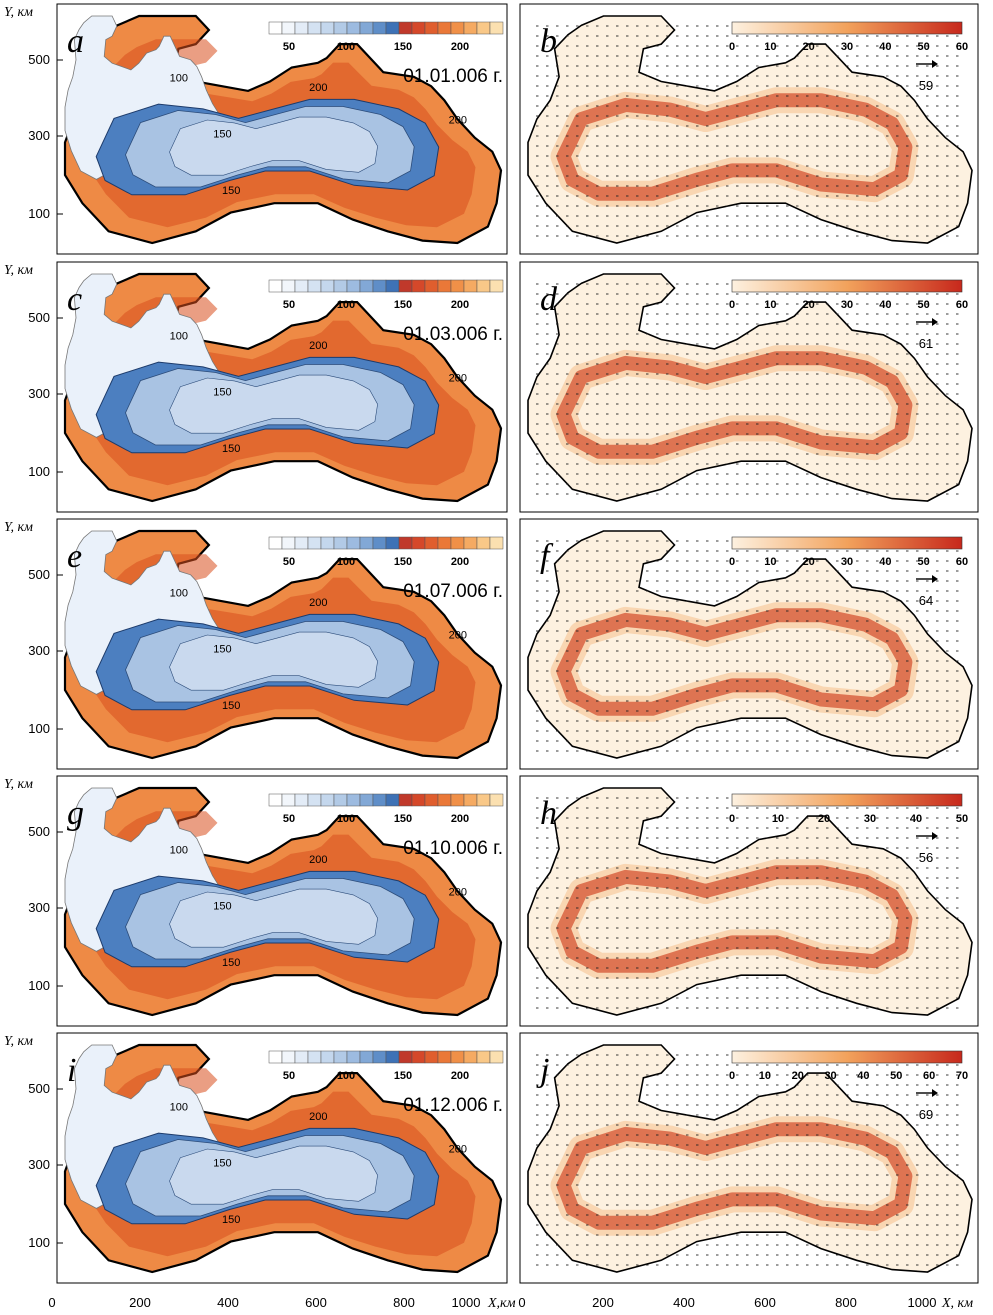 This screenshot has height=1315, width=993. I want to click on y-tick-label: 500, so click(39, 59).